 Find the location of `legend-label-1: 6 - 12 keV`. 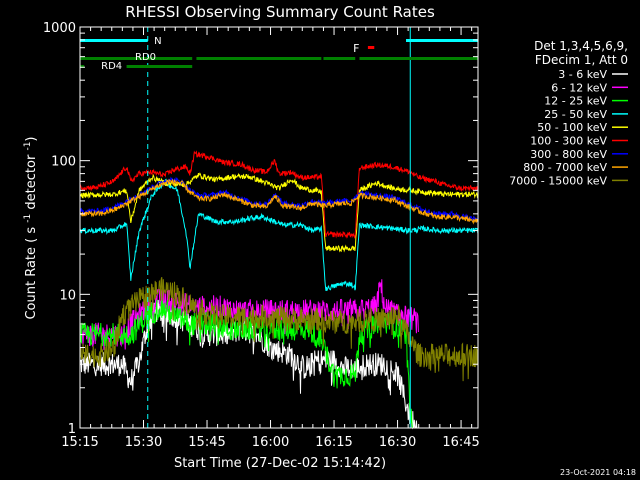

legend-label-1: 6 - 12 keV is located at coordinates (579, 87).